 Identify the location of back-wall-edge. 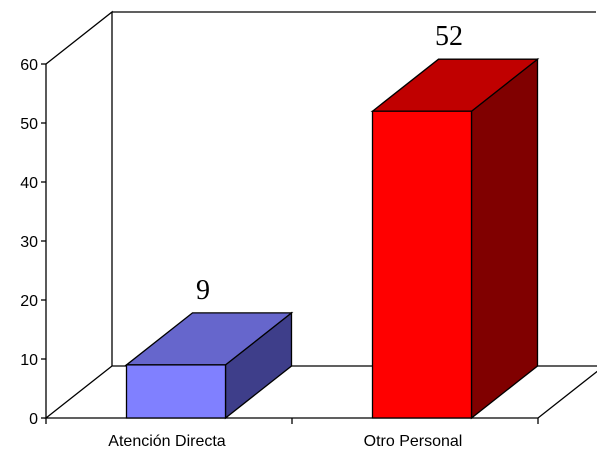
(79, 188).